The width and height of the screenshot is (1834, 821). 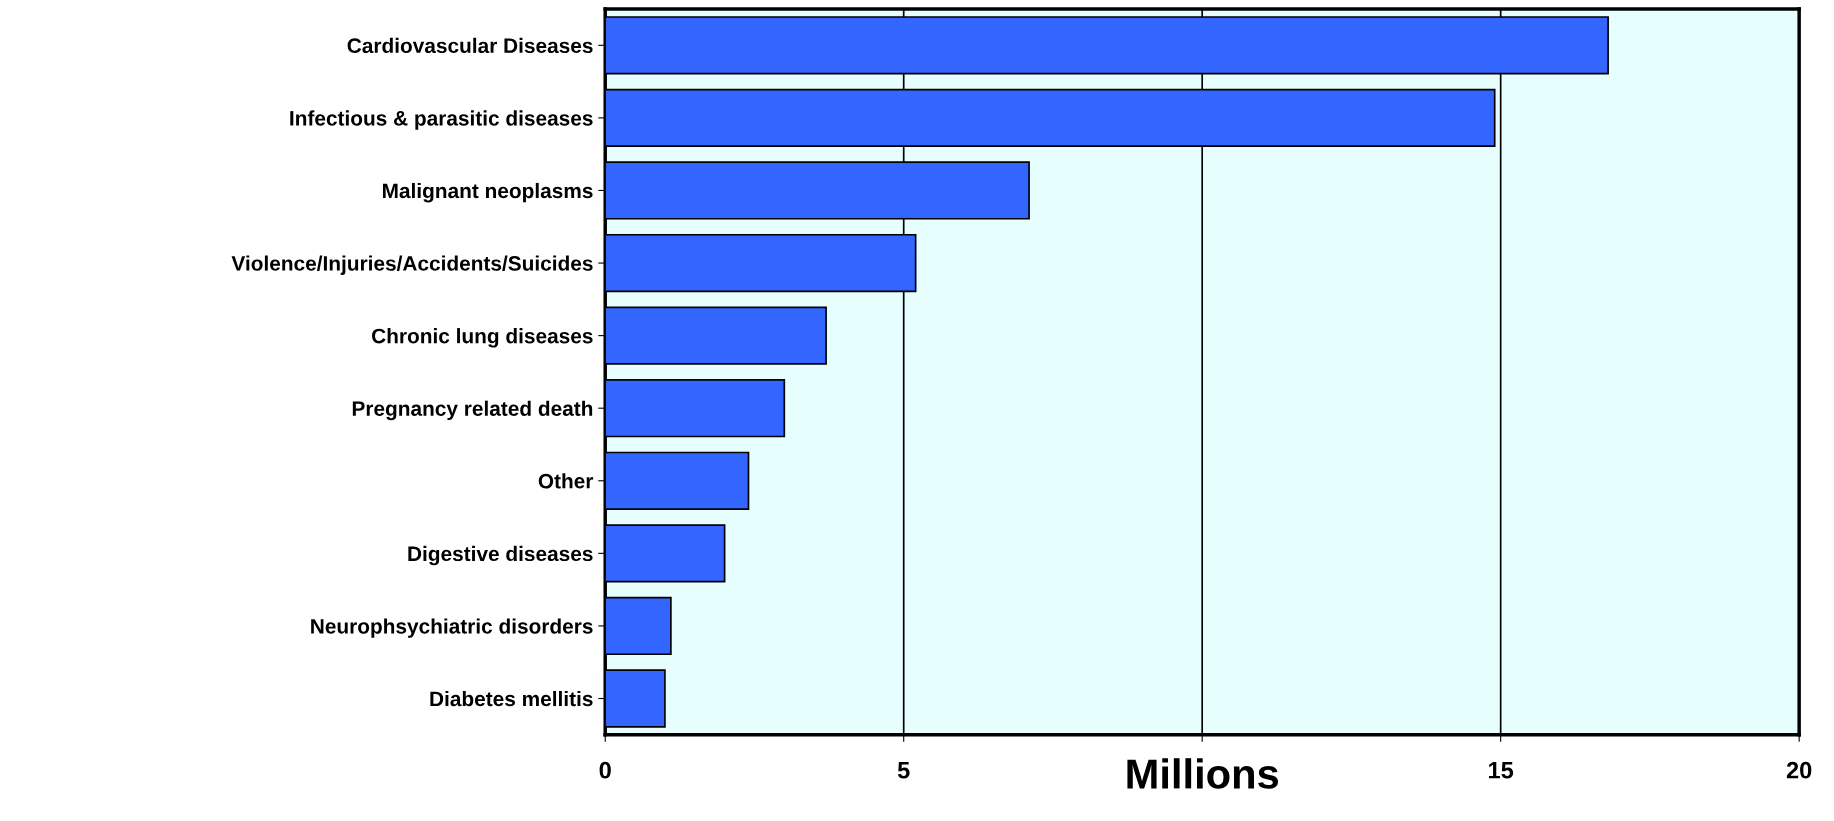 What do you see at coordinates (441, 120) in the screenshot?
I see `y-tick-label: Infectious & parasitic diseases` at bounding box center [441, 120].